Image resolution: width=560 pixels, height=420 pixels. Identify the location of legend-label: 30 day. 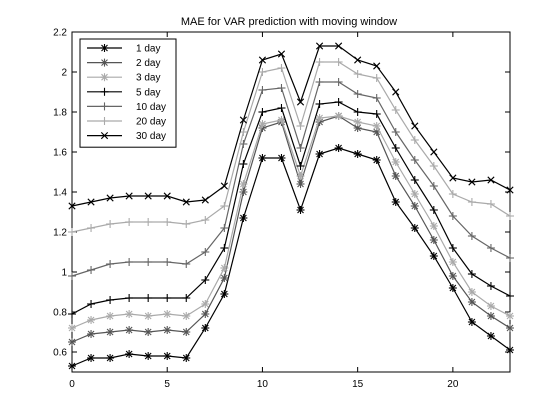
(151, 136).